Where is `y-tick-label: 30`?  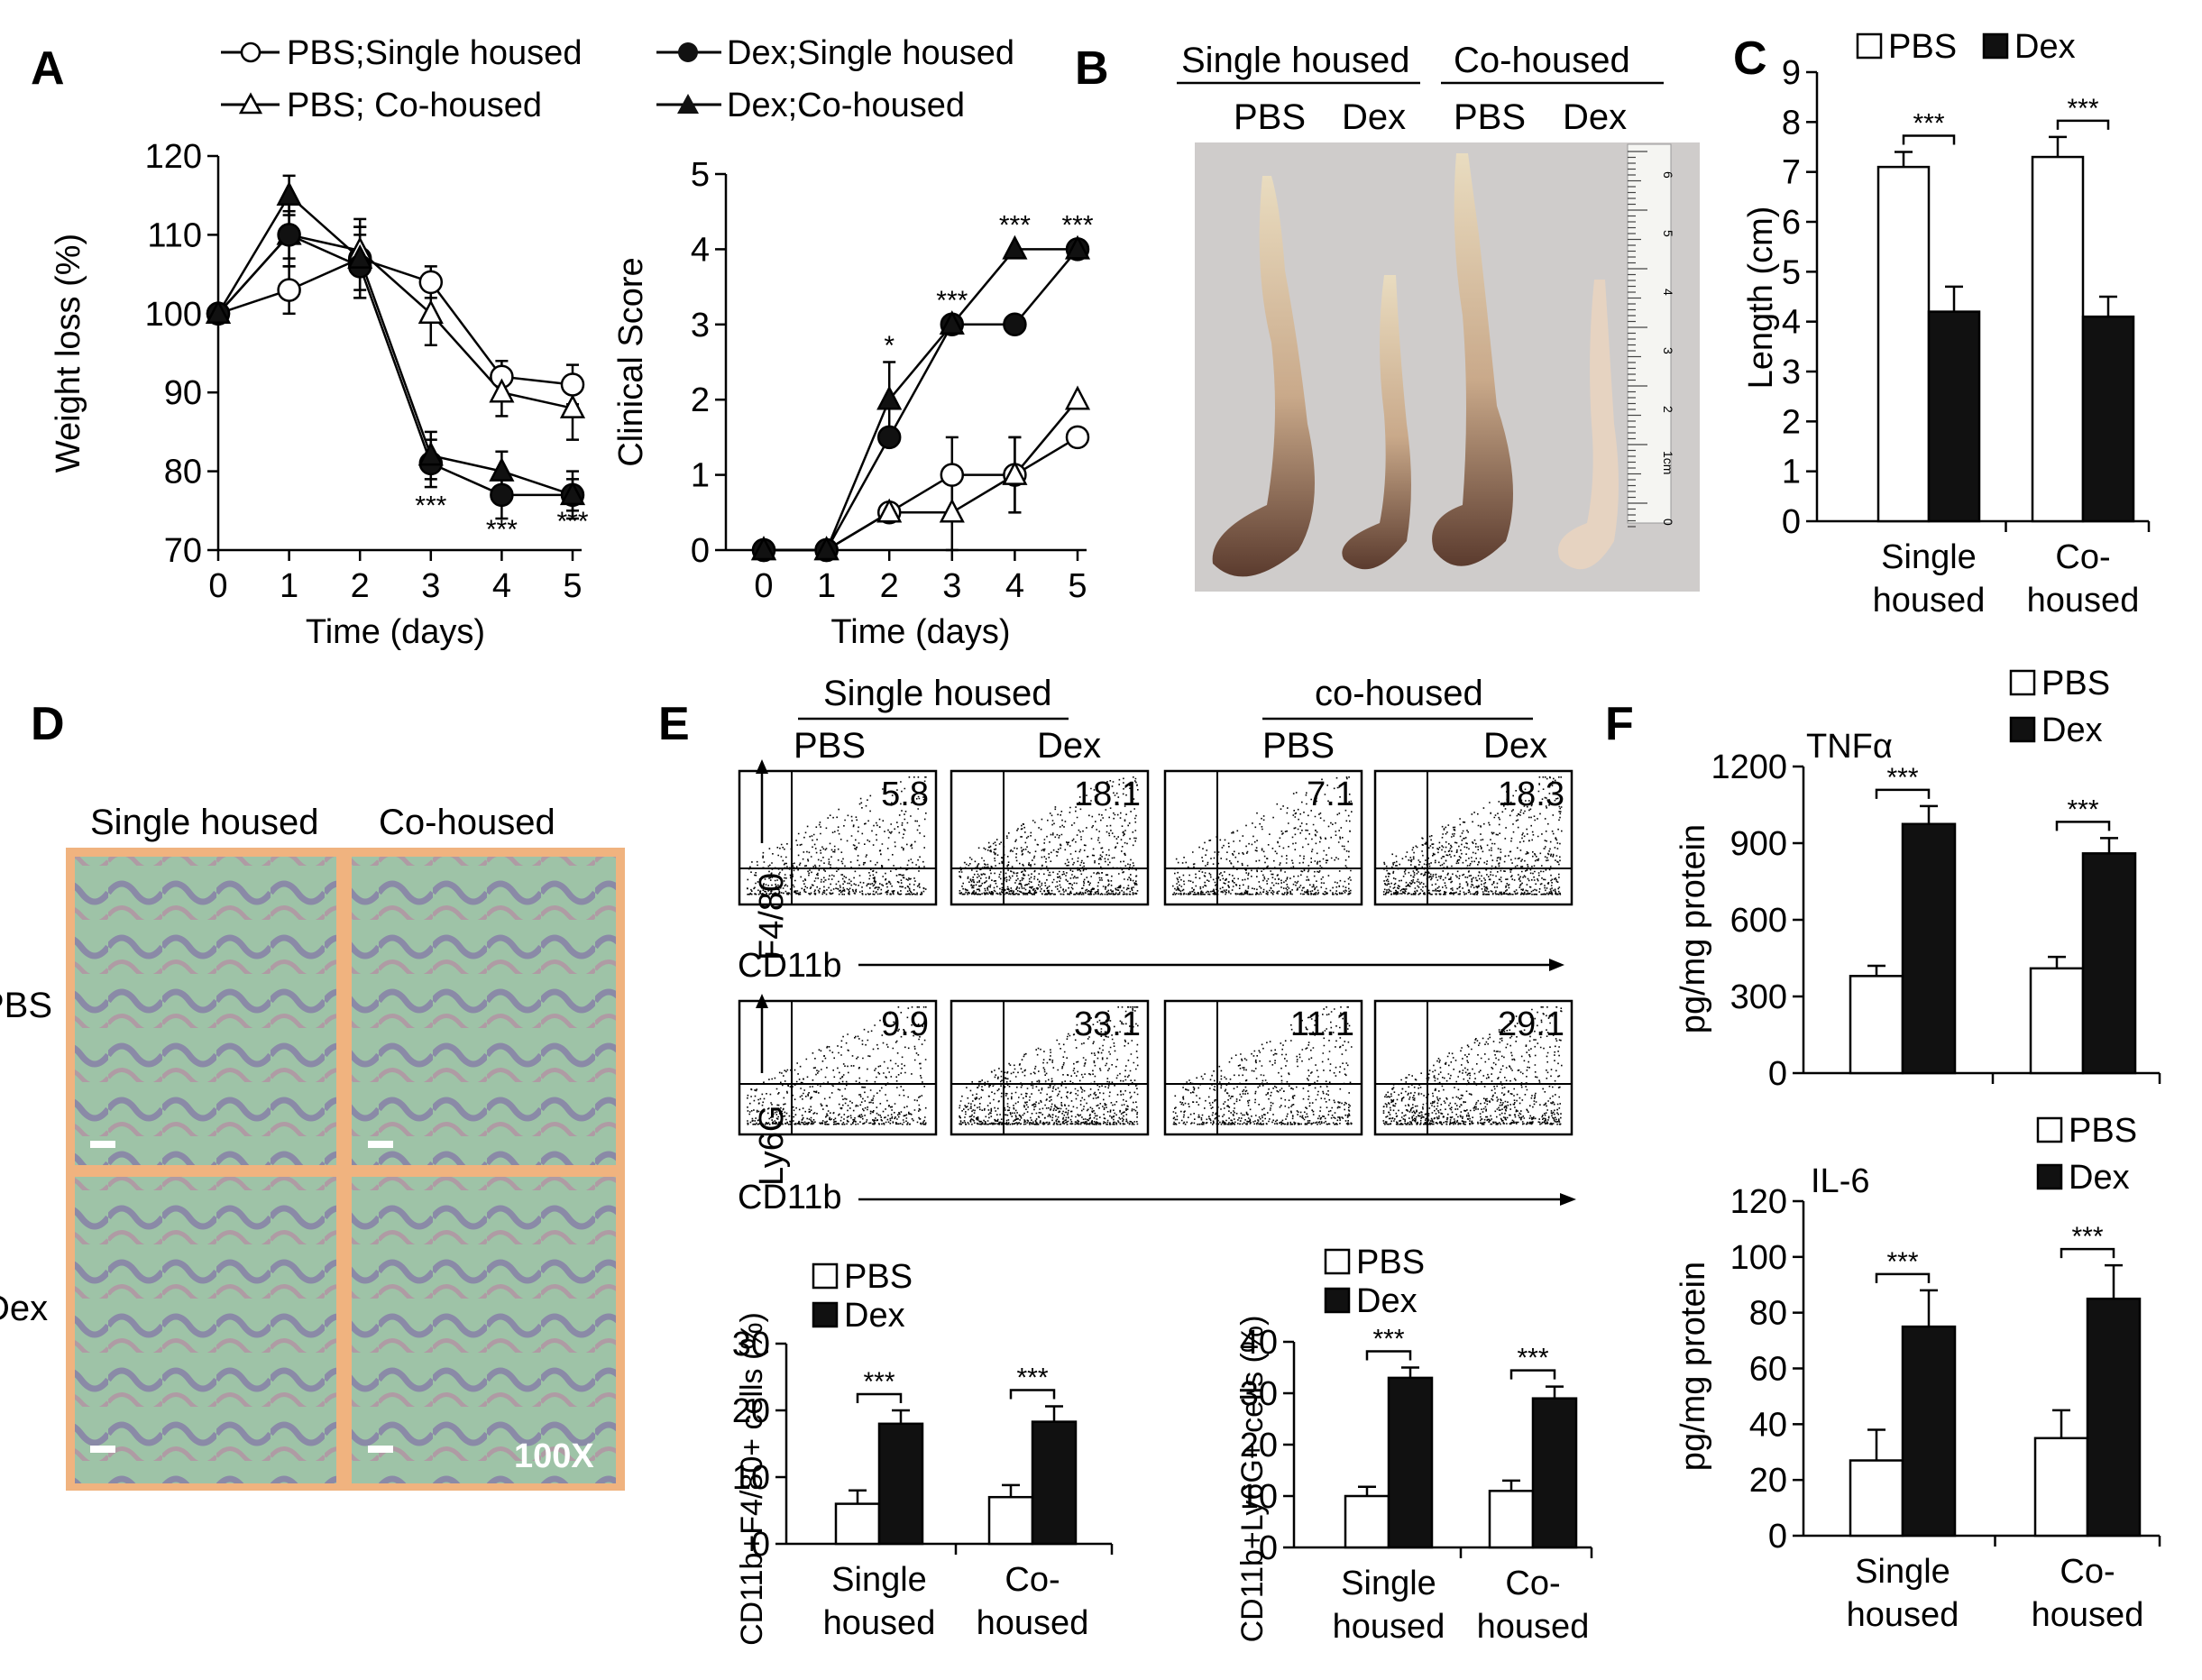
y-tick-label: 30 is located at coordinates (751, 1344).